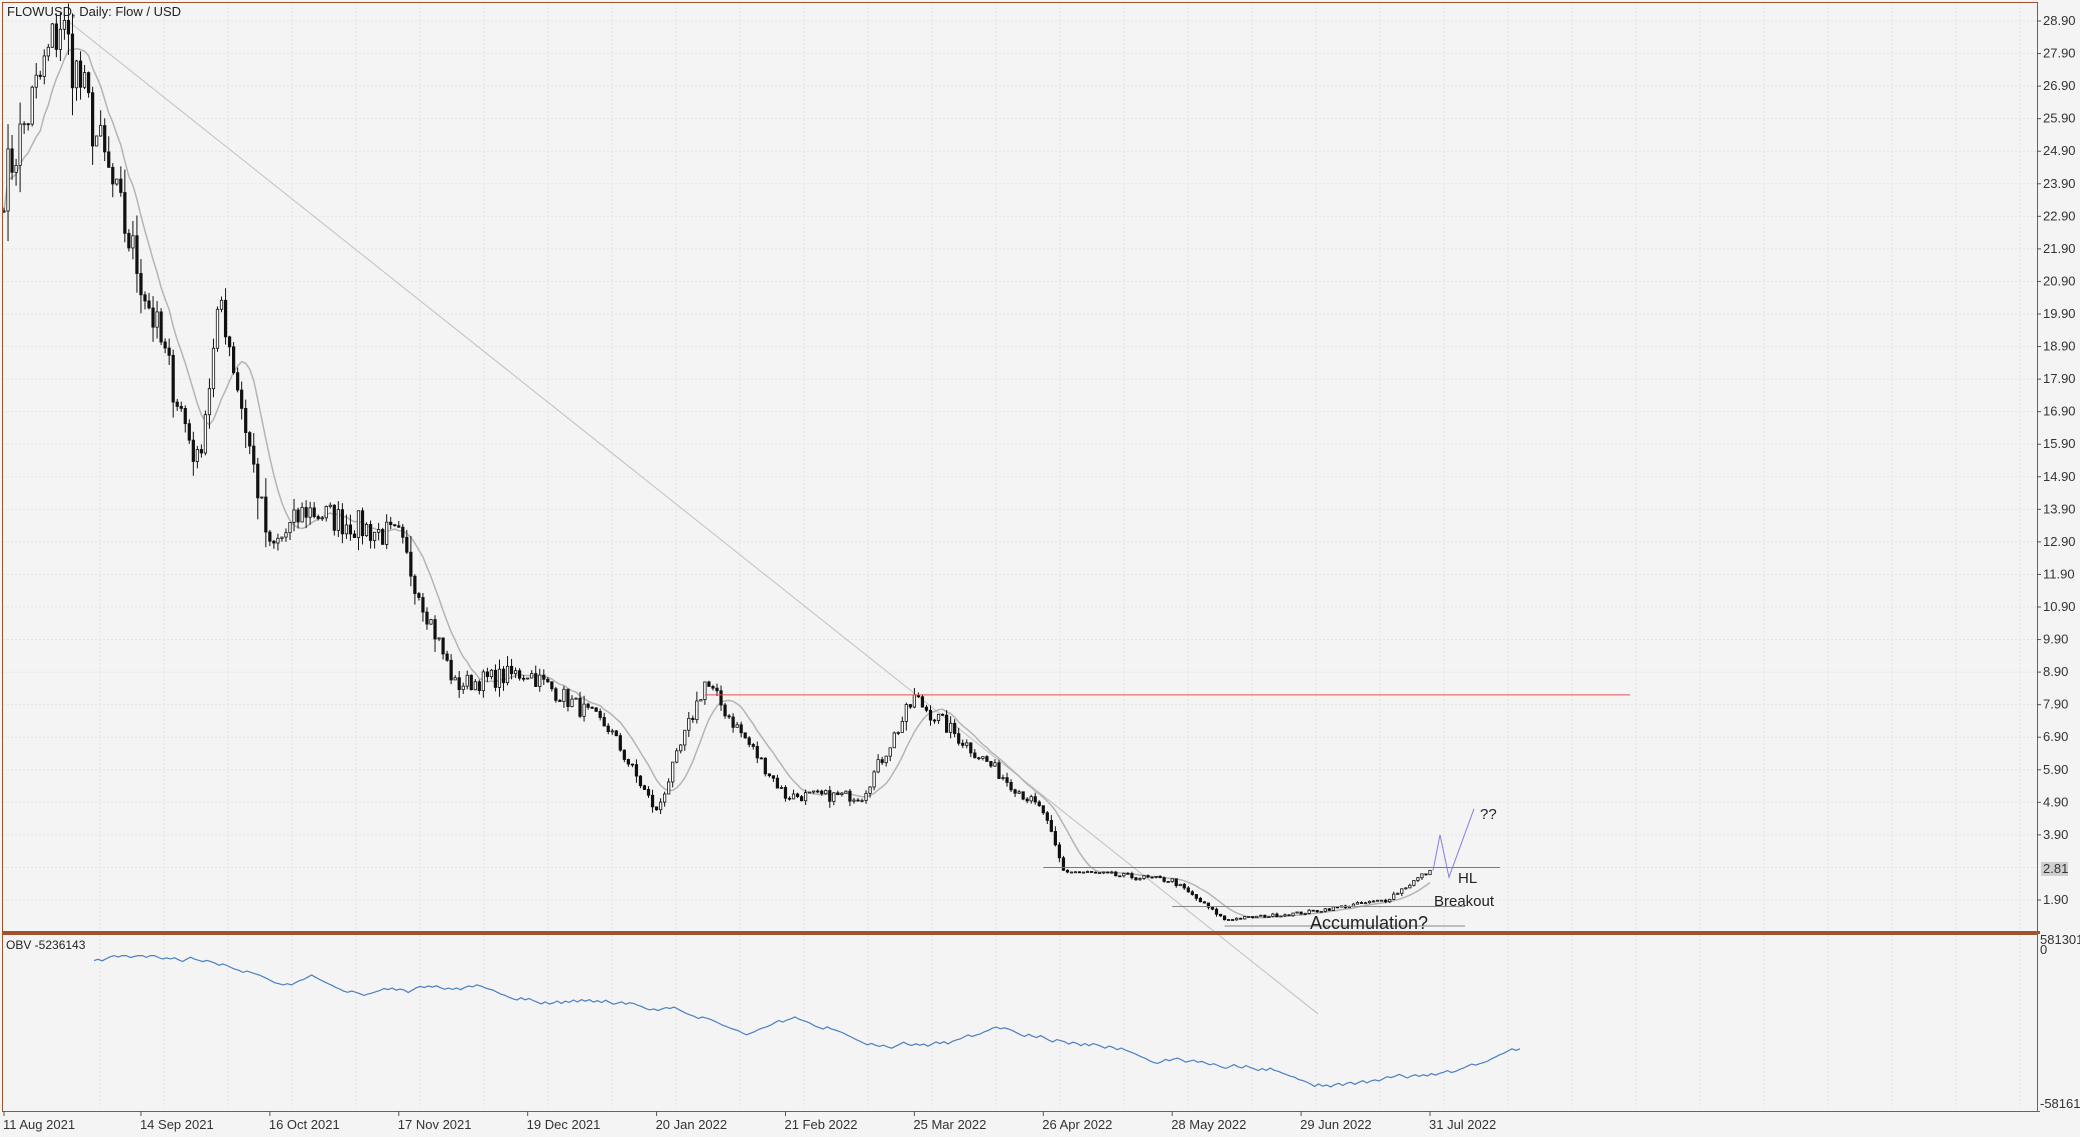  I want to click on price-tick-label: 15.90, so click(2059, 443).